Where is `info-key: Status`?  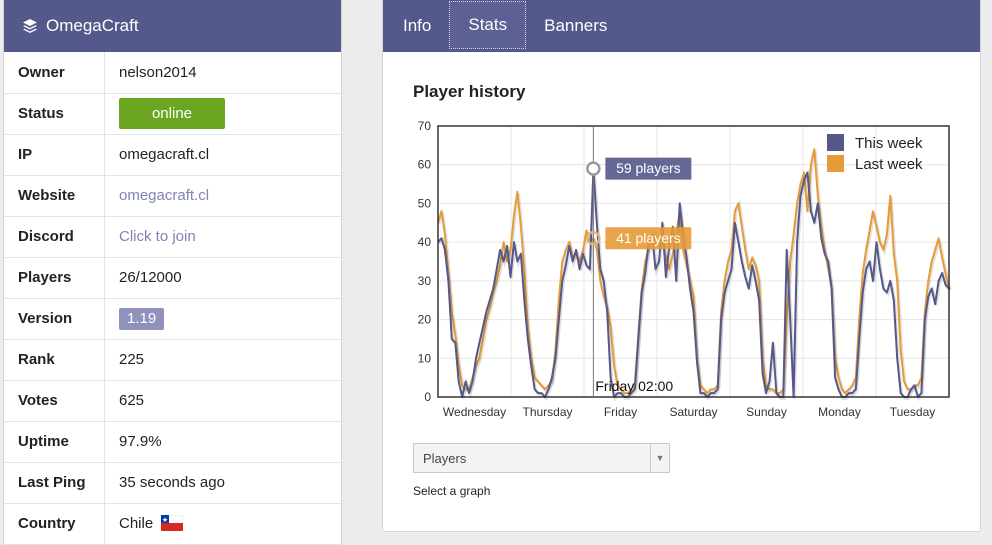
info-key: Status is located at coordinates (54, 113).